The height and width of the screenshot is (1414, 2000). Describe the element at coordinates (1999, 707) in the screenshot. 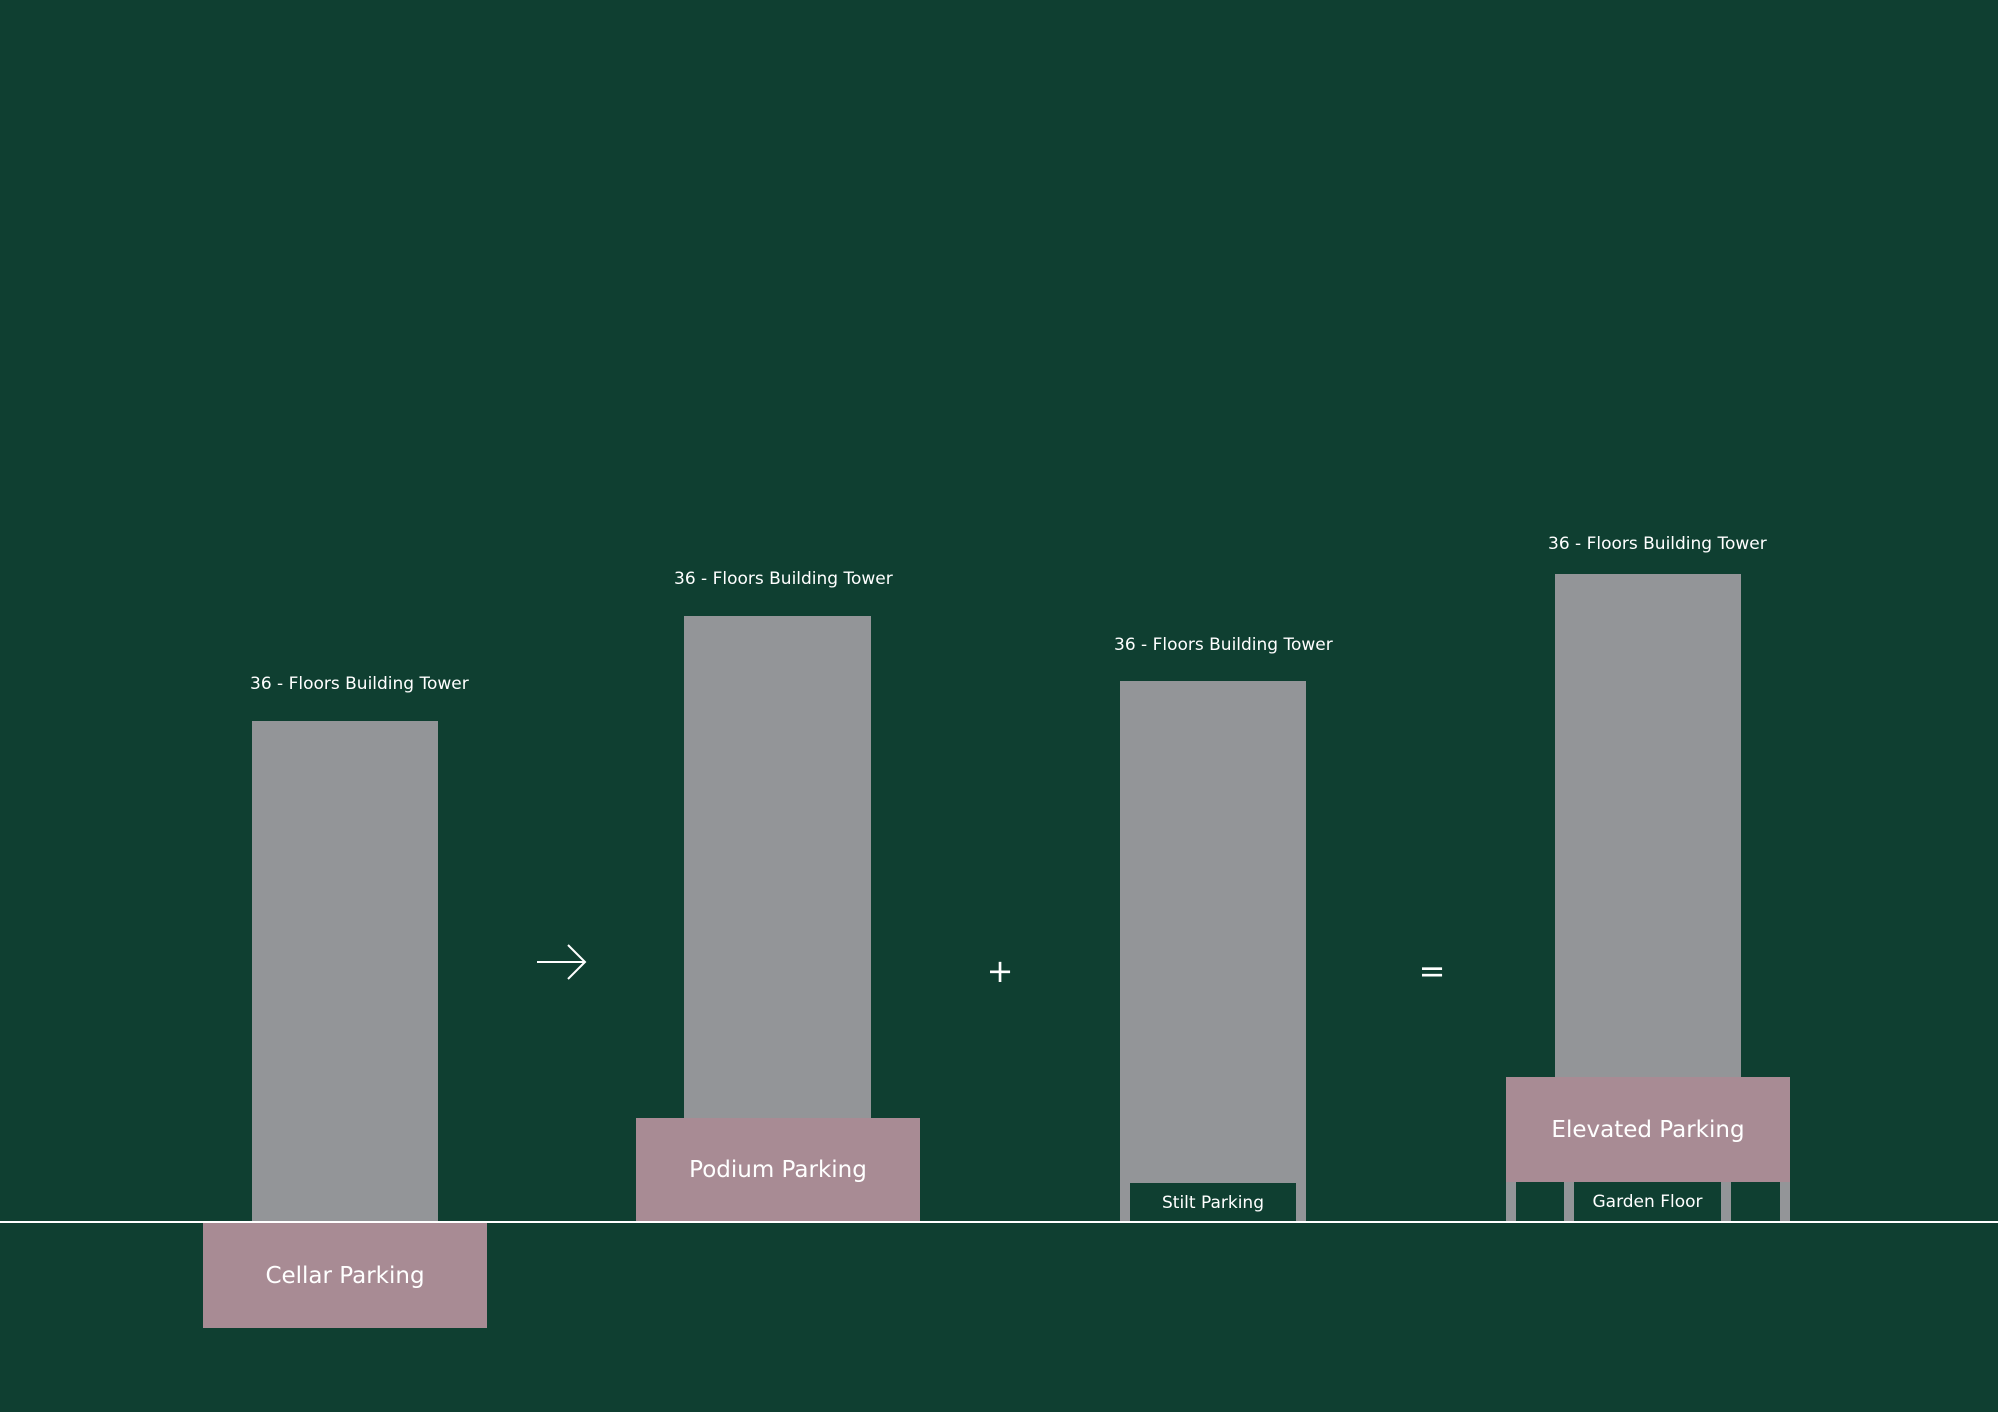

I see `frame-border-right` at that location.